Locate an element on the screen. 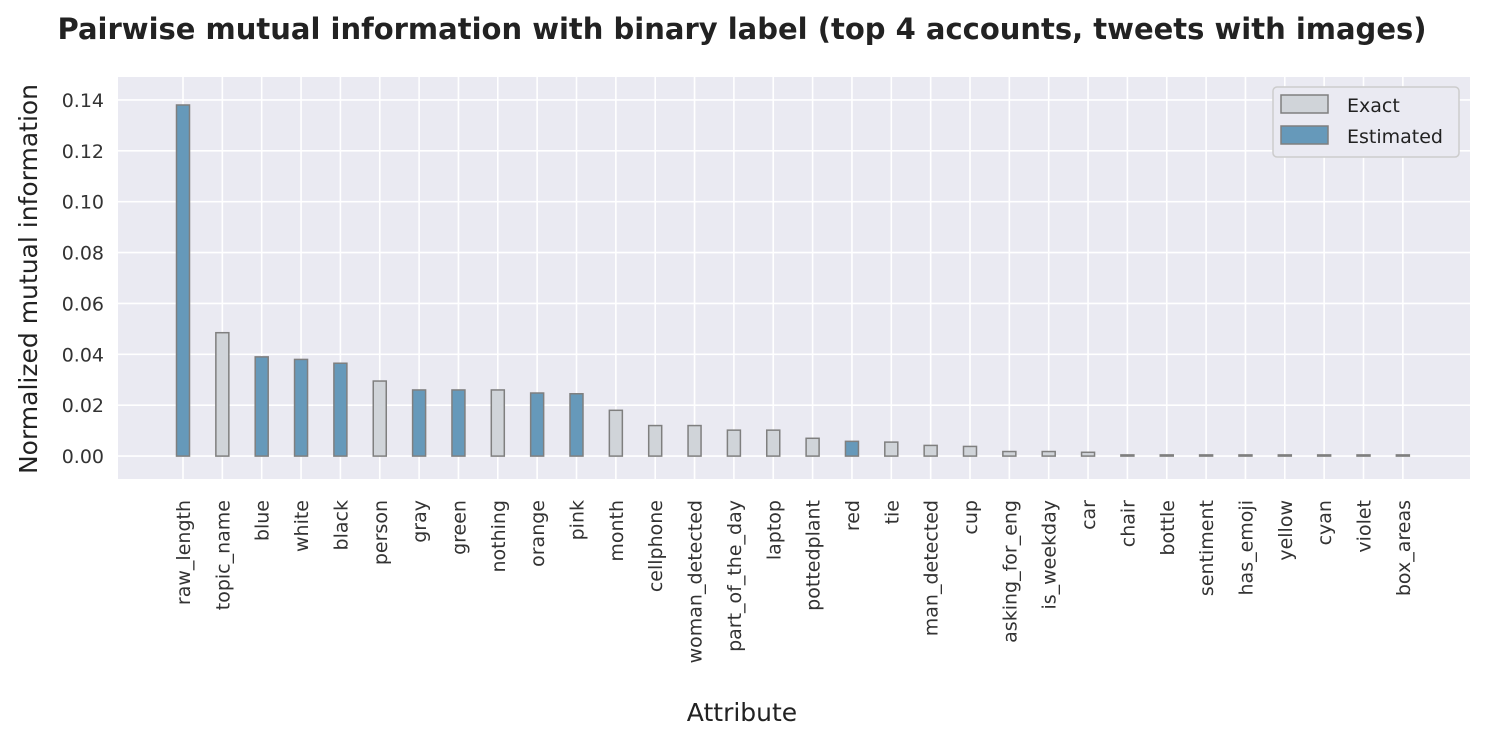 This screenshot has height=742, width=1485. x-tick-label: raw_length is located at coordinates (184, 552).